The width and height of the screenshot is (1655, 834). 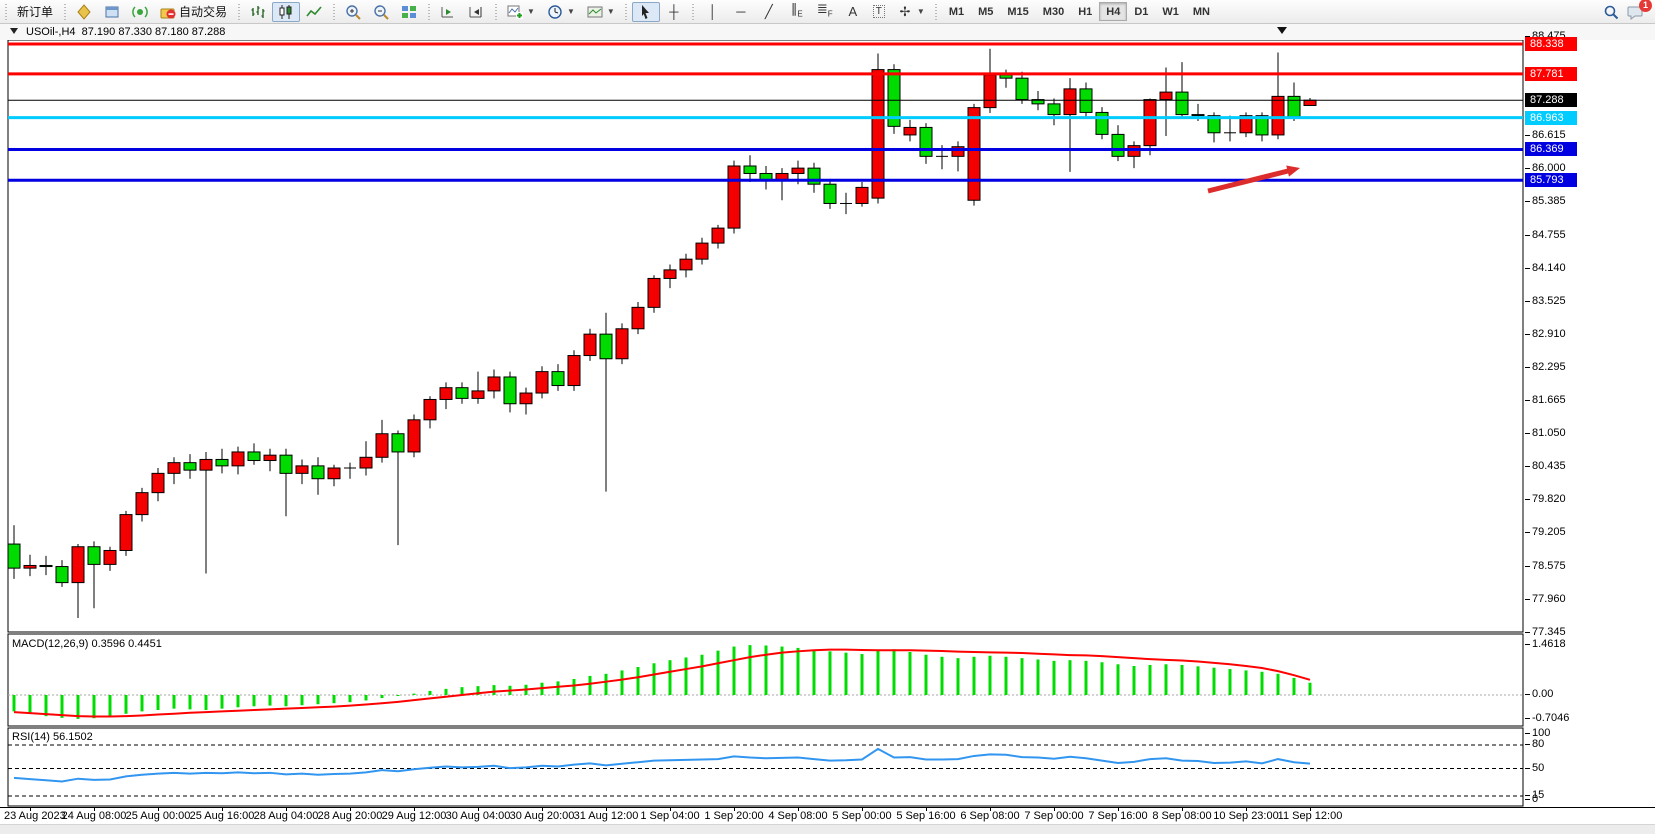 I want to click on candlestick-chart-button, so click(x=286, y=11).